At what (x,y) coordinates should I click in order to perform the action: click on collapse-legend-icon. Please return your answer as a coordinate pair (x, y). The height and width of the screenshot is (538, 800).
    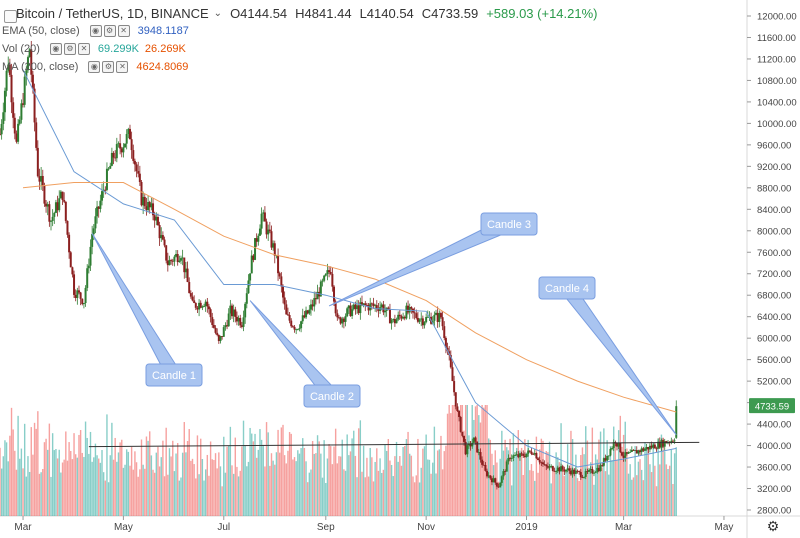
    Looking at the image, I should click on (10, 16).